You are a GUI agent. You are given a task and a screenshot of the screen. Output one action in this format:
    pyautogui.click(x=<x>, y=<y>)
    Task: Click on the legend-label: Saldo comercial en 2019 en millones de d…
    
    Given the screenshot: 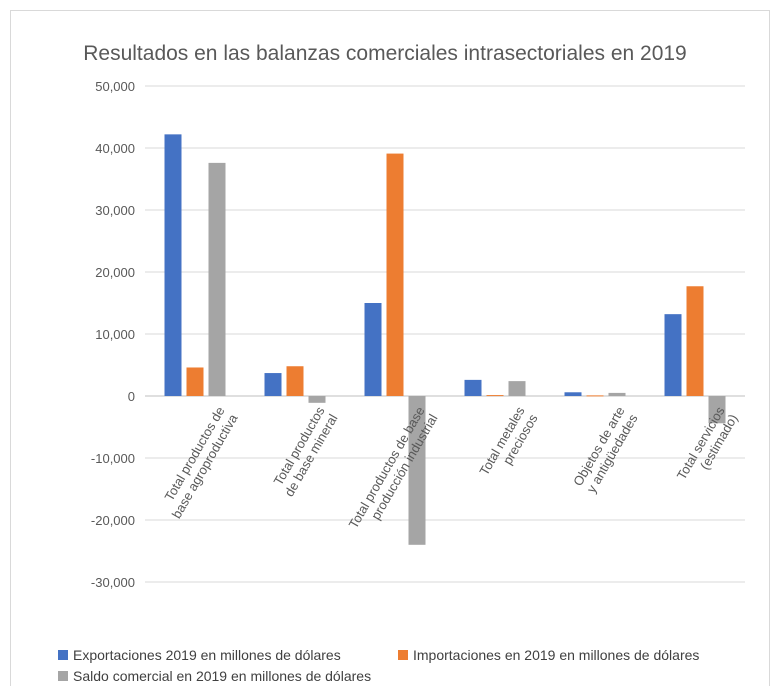 What is the action you would take?
    pyautogui.click(x=222, y=676)
    